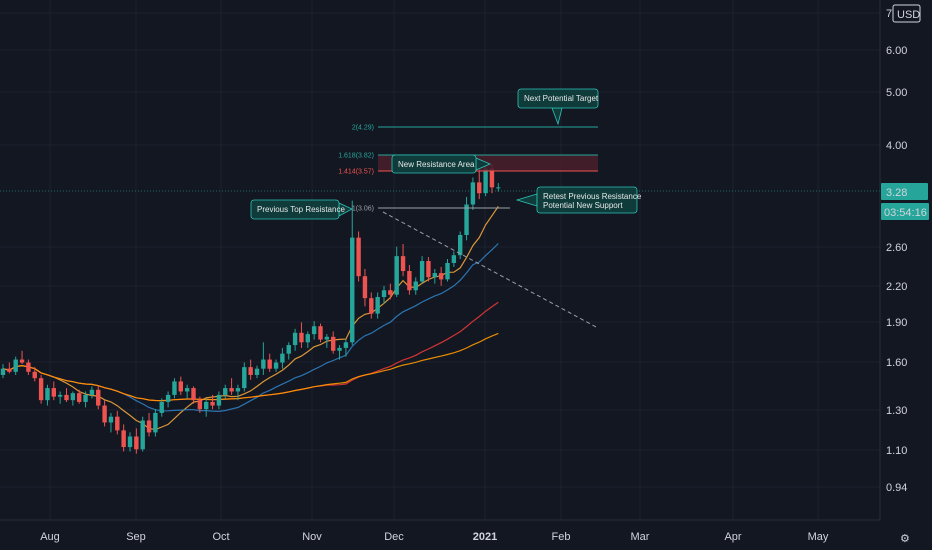 The width and height of the screenshot is (932, 550). I want to click on annotation-resistance-area: New Resistance Area, so click(441, 164).